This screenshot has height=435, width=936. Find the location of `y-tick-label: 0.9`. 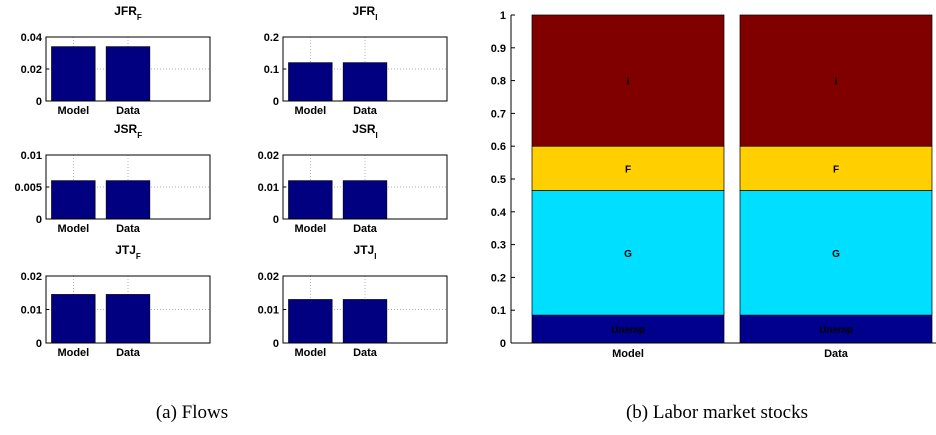

y-tick-label: 0.9 is located at coordinates (498, 49).